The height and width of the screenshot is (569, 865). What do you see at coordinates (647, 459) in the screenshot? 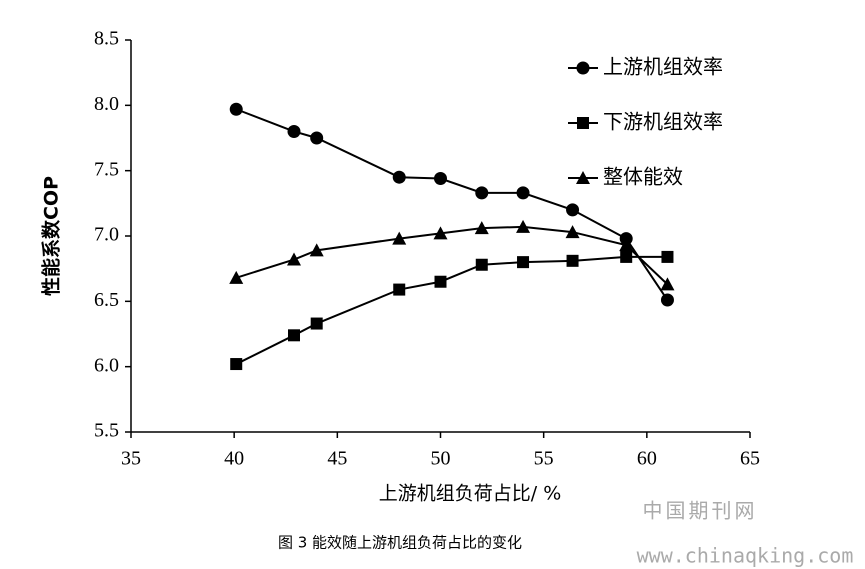
I see `x-tick-label: 60` at bounding box center [647, 459].